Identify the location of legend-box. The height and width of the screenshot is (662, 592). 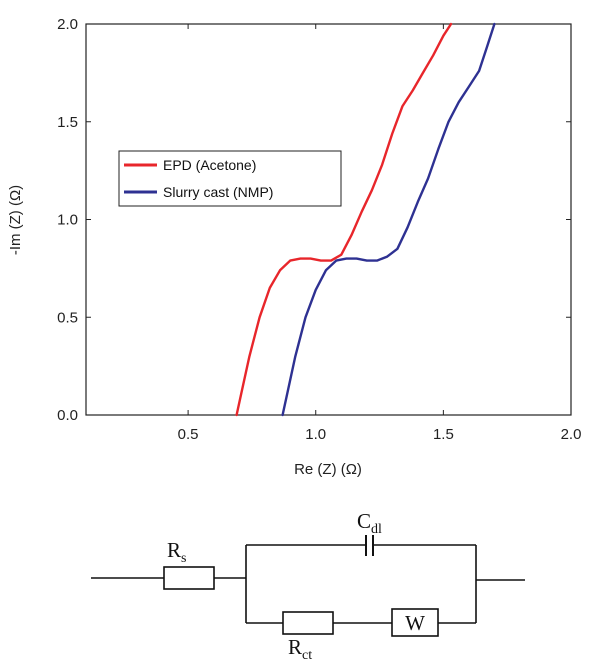
(230, 178).